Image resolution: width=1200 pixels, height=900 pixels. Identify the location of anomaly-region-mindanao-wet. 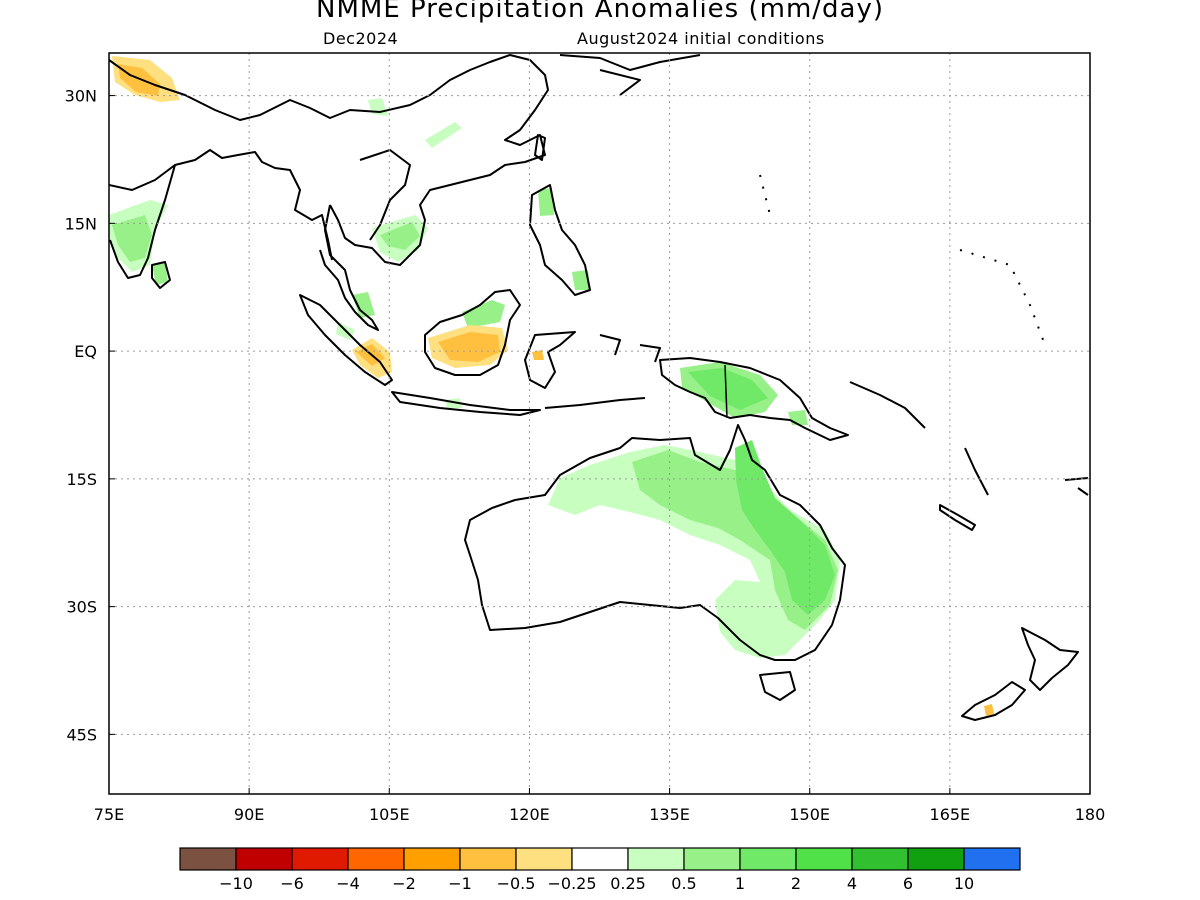
(581, 280).